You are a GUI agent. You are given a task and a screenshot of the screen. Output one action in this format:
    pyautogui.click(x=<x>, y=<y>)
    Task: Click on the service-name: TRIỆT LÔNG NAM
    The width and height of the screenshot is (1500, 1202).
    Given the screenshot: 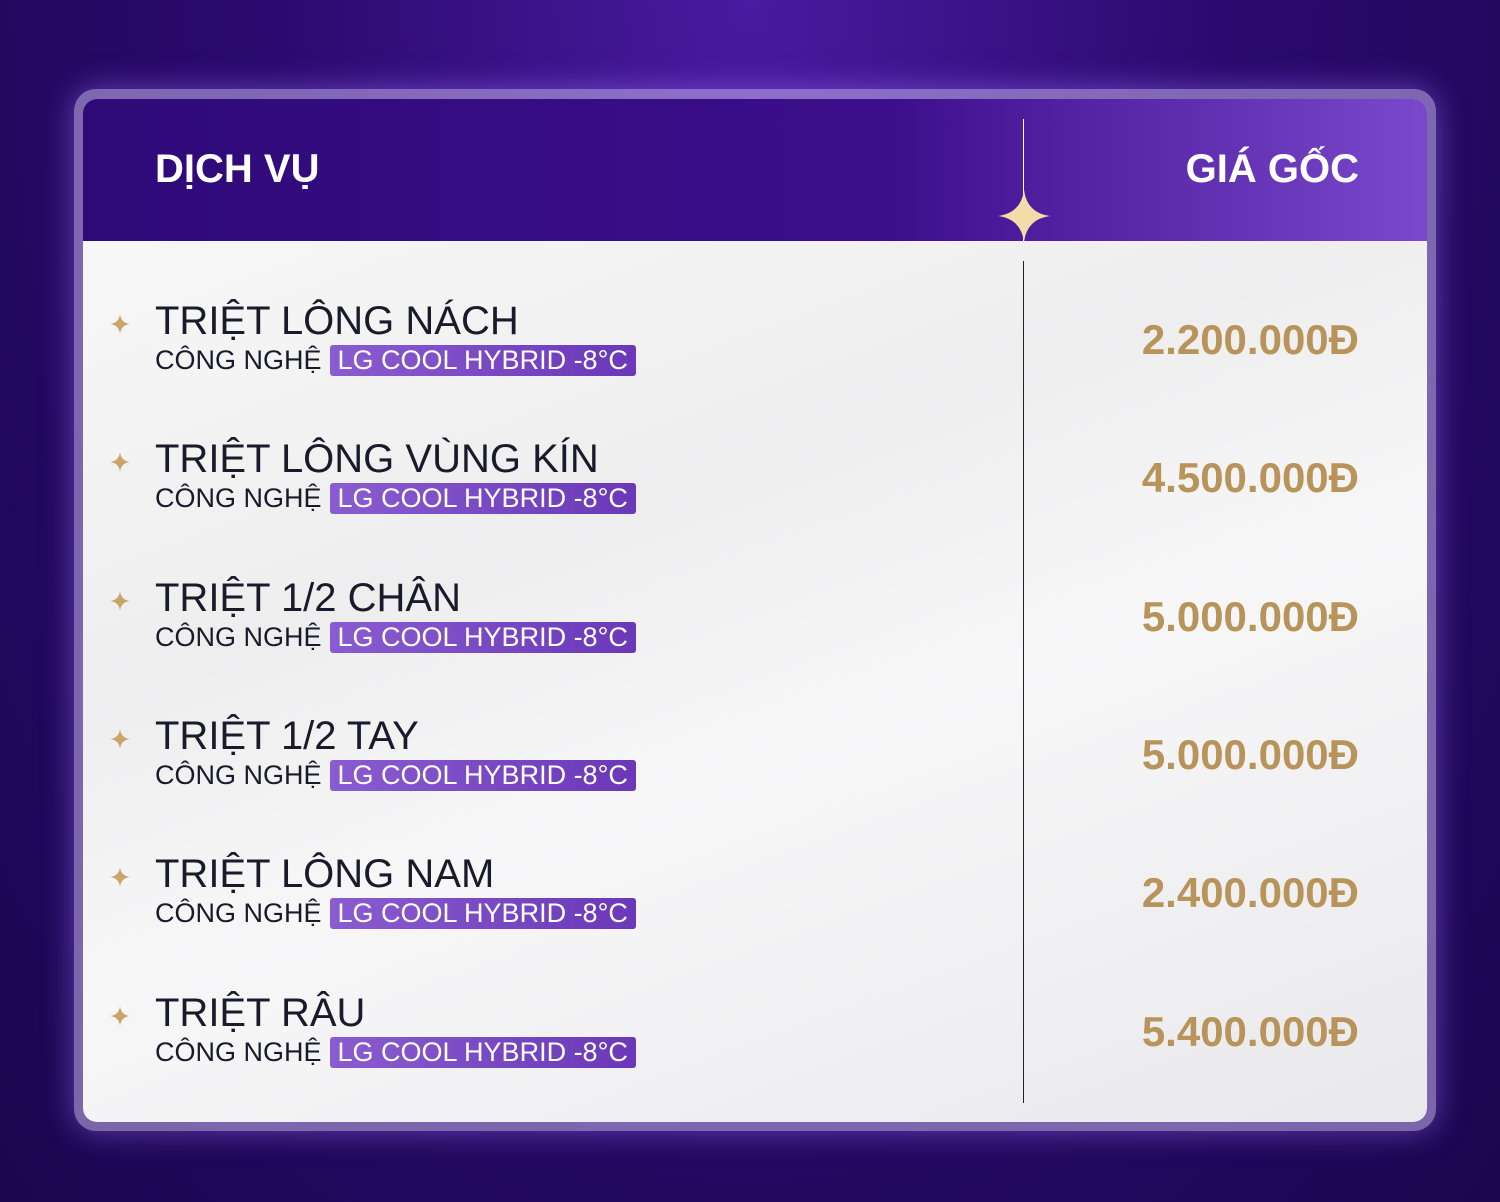 What is the action you would take?
    pyautogui.click(x=325, y=874)
    